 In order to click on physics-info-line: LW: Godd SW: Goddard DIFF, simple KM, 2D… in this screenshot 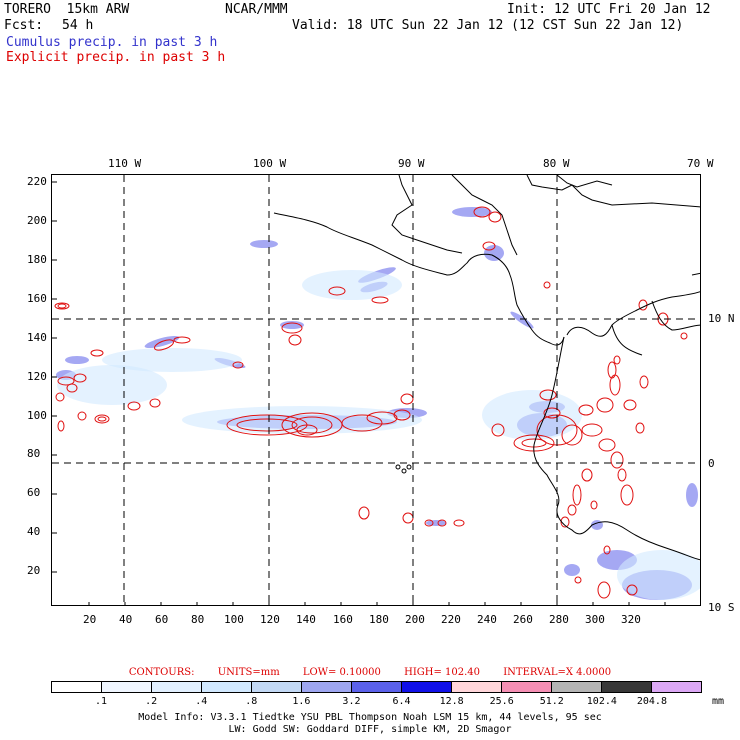, I will do `click(370, 729)`.